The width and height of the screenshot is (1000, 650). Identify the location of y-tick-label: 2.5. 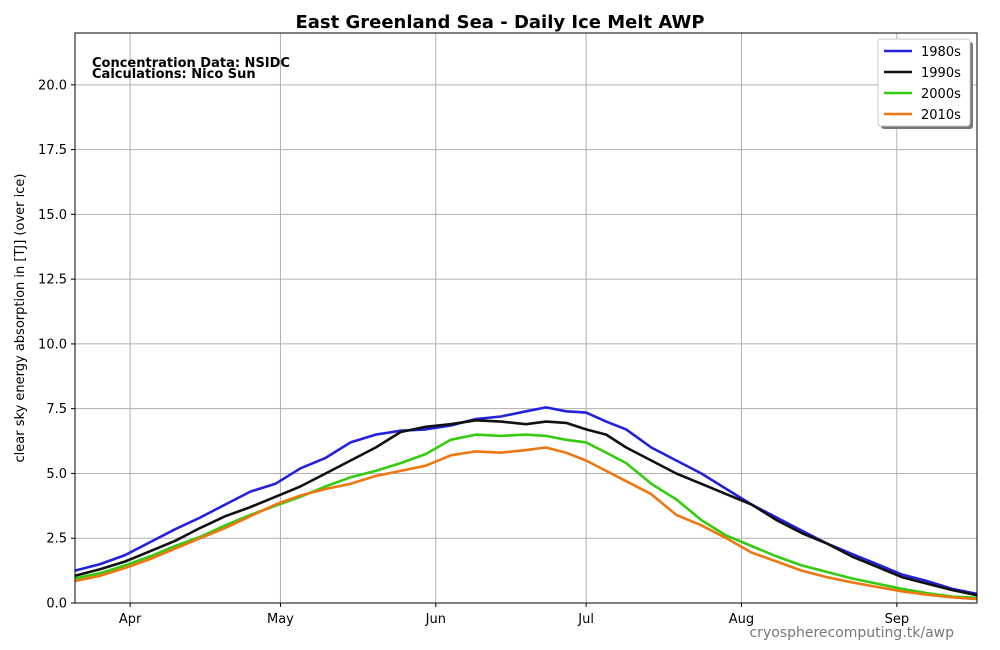
(56, 539).